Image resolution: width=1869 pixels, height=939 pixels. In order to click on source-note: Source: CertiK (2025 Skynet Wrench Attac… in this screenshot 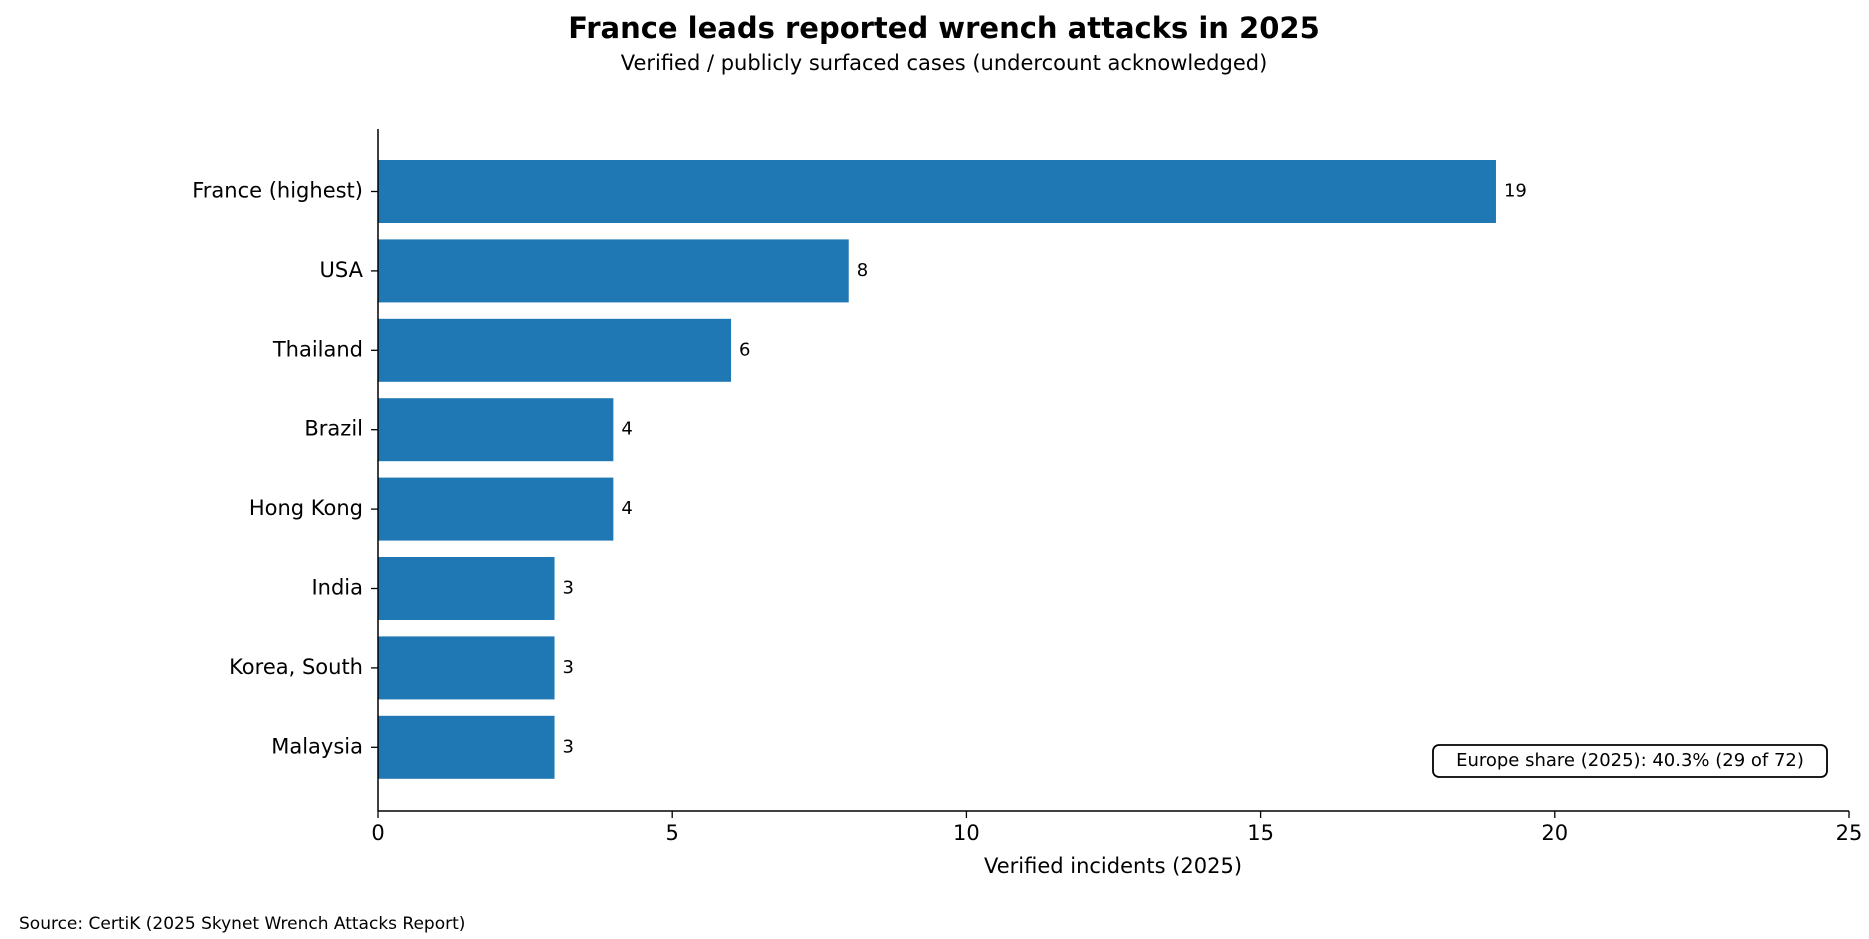, I will do `click(242, 924)`.